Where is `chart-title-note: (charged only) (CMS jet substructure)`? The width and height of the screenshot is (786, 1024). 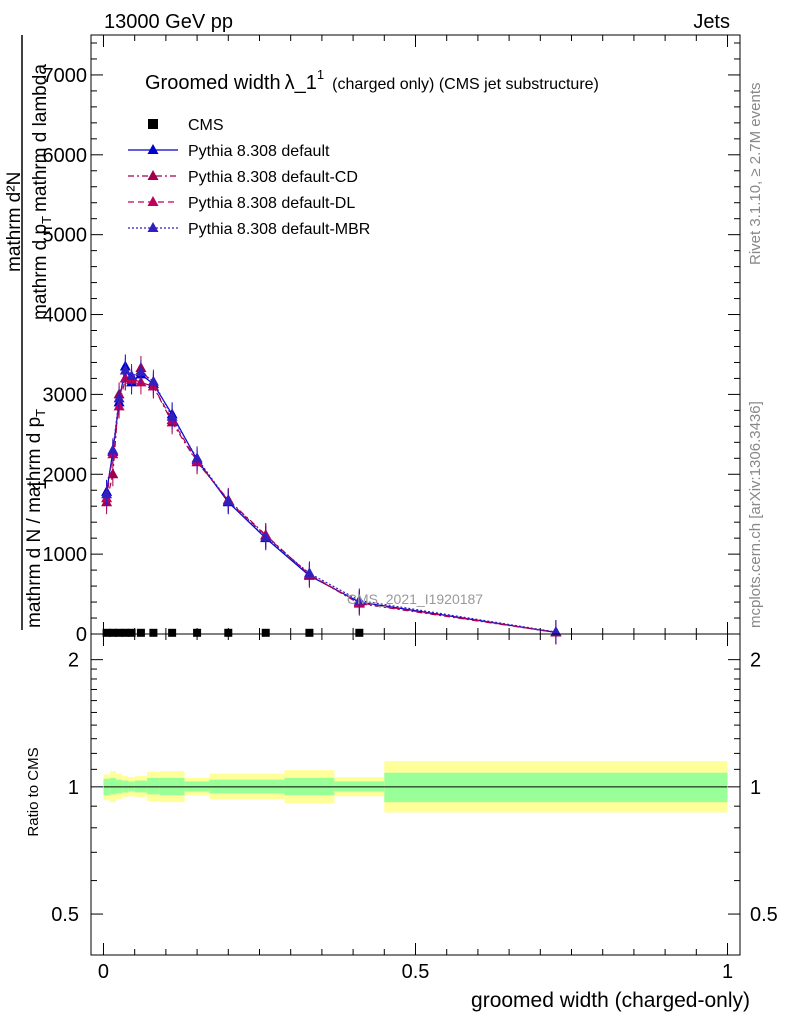
chart-title-note: (charged only) (CMS jet substructure) is located at coordinates (465, 84).